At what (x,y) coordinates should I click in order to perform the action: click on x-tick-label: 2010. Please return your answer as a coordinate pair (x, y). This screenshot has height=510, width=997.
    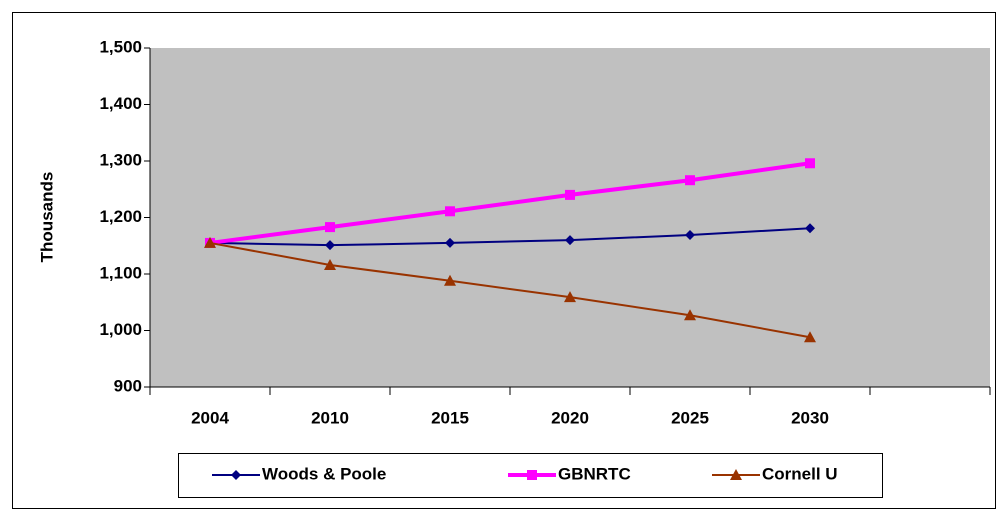
    Looking at the image, I should click on (330, 417).